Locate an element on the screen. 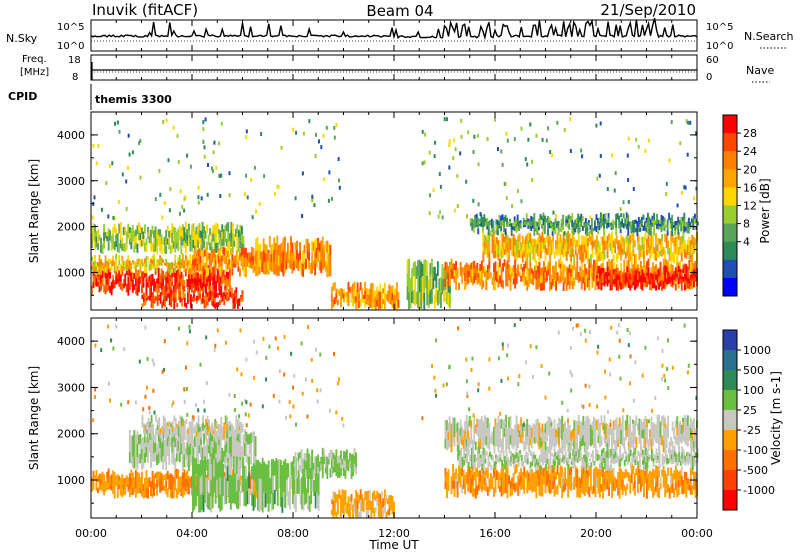 The width and height of the screenshot is (800, 554). colorbar-swatch is located at coordinates (730, 215).